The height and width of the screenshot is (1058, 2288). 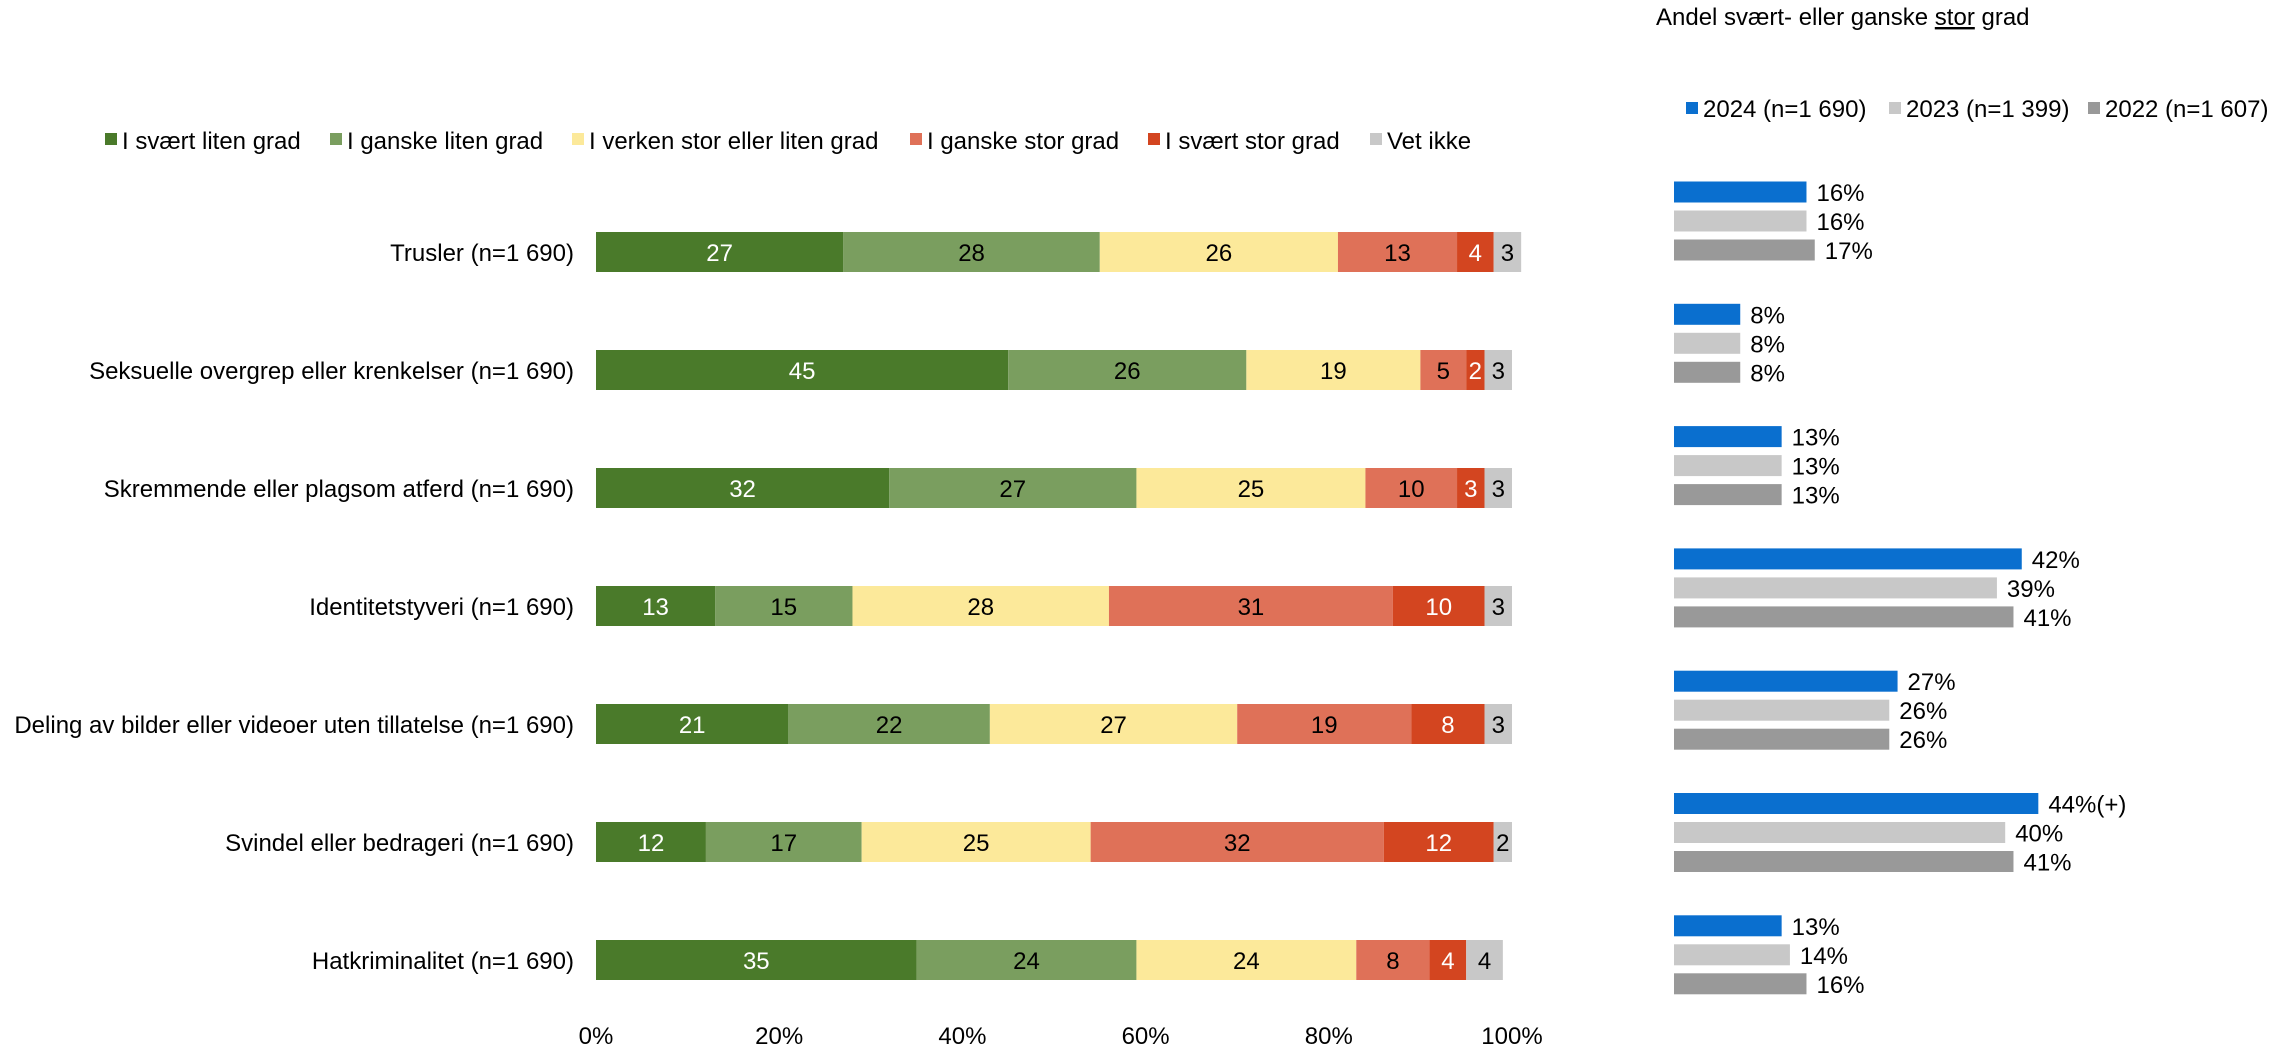 I want to click on x-tick-label: 100%, so click(x=1511, y=1036).